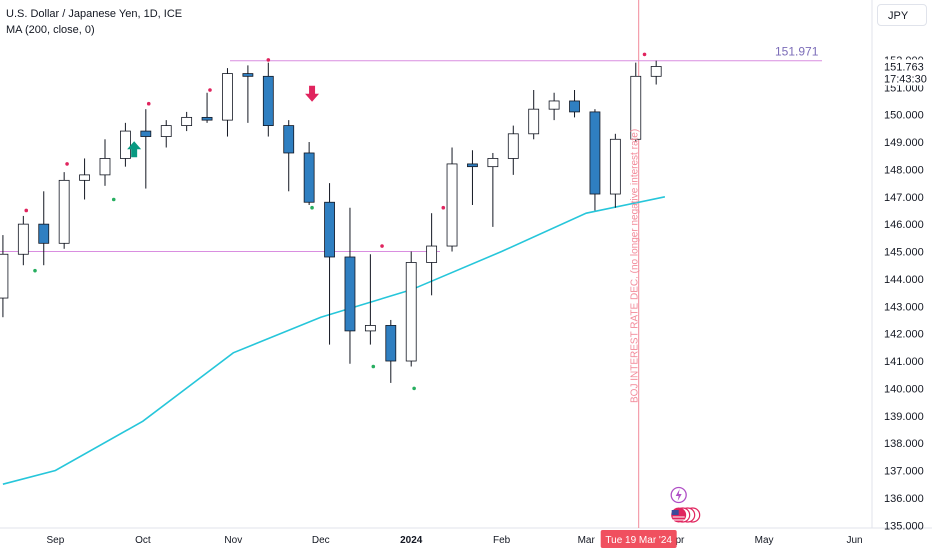 This screenshot has width=932, height=550. What do you see at coordinates (94, 14) in the screenshot?
I see `chart-title: U.S. Dollar / Japanese Yen, 1D, ICE` at bounding box center [94, 14].